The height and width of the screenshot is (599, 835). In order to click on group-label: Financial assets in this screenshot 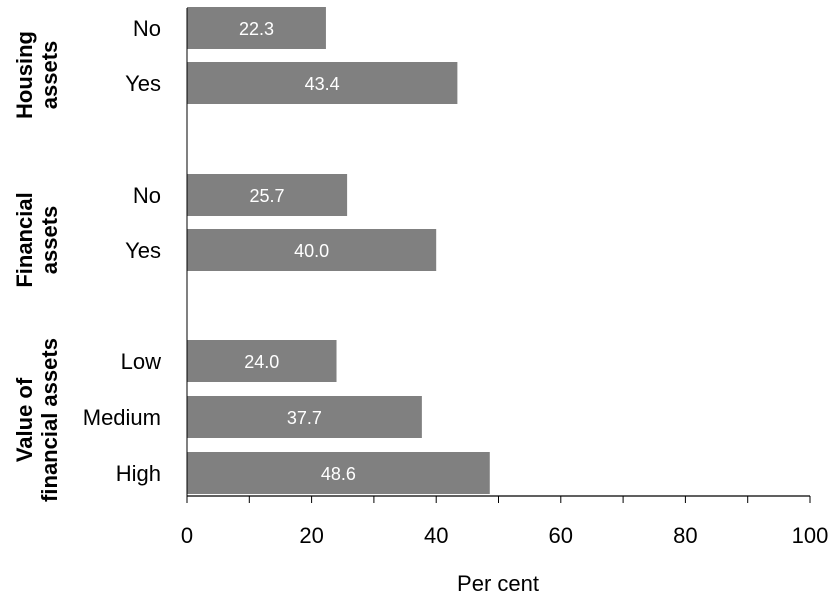, I will do `click(37, 239)`.